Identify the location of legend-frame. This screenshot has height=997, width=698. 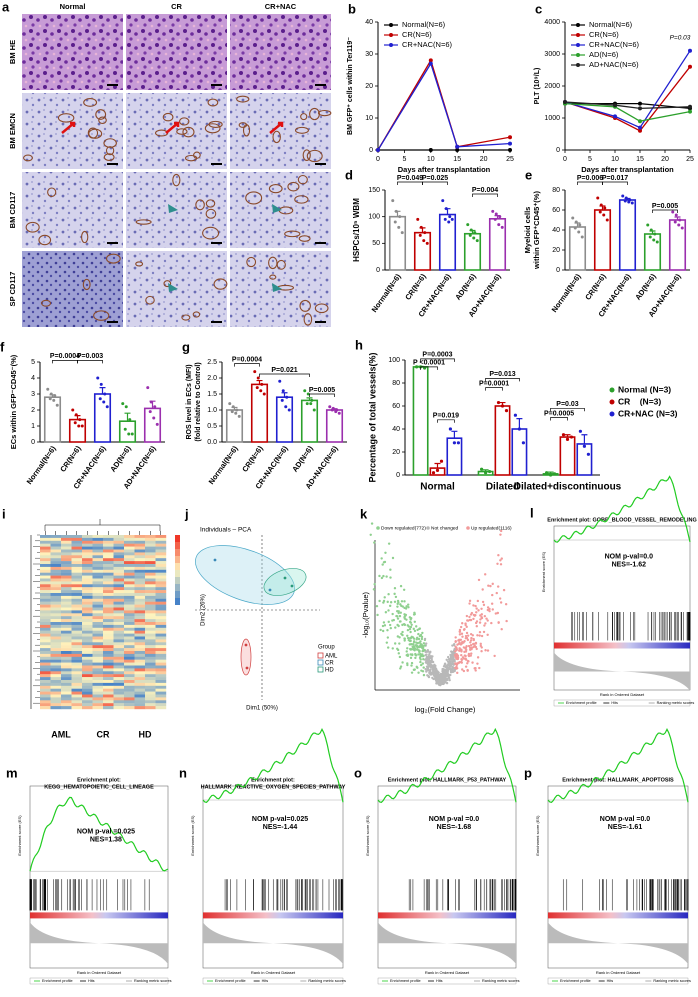
(622, 703).